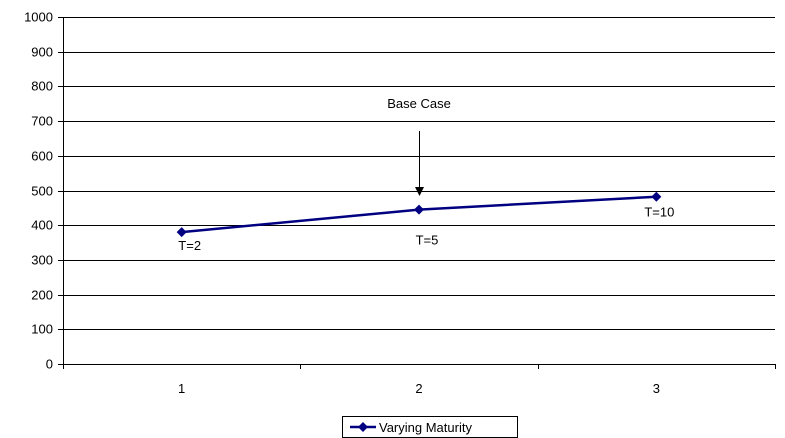 This screenshot has width=785, height=438. I want to click on legend: Varying Maturity, so click(430, 427).